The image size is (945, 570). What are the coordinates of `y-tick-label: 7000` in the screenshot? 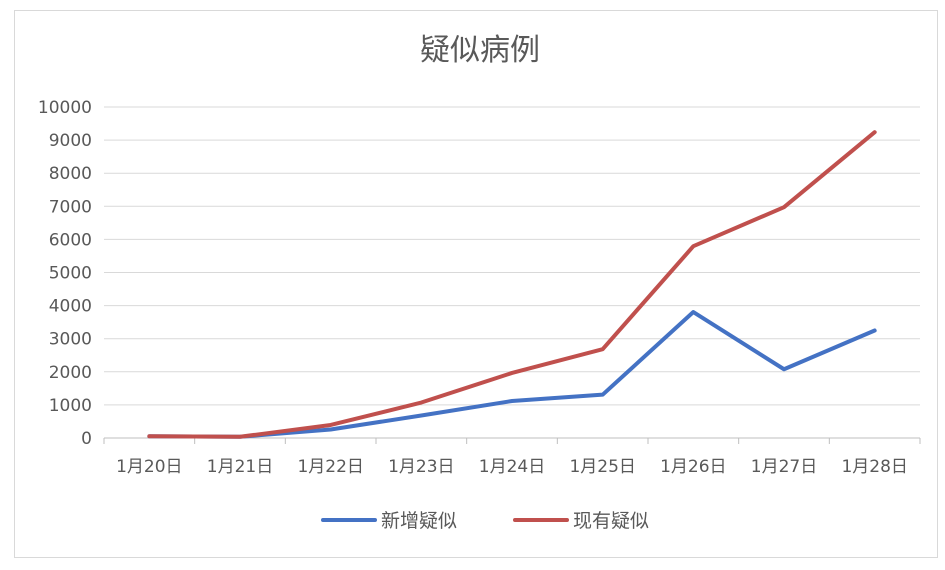 It's located at (70, 207).